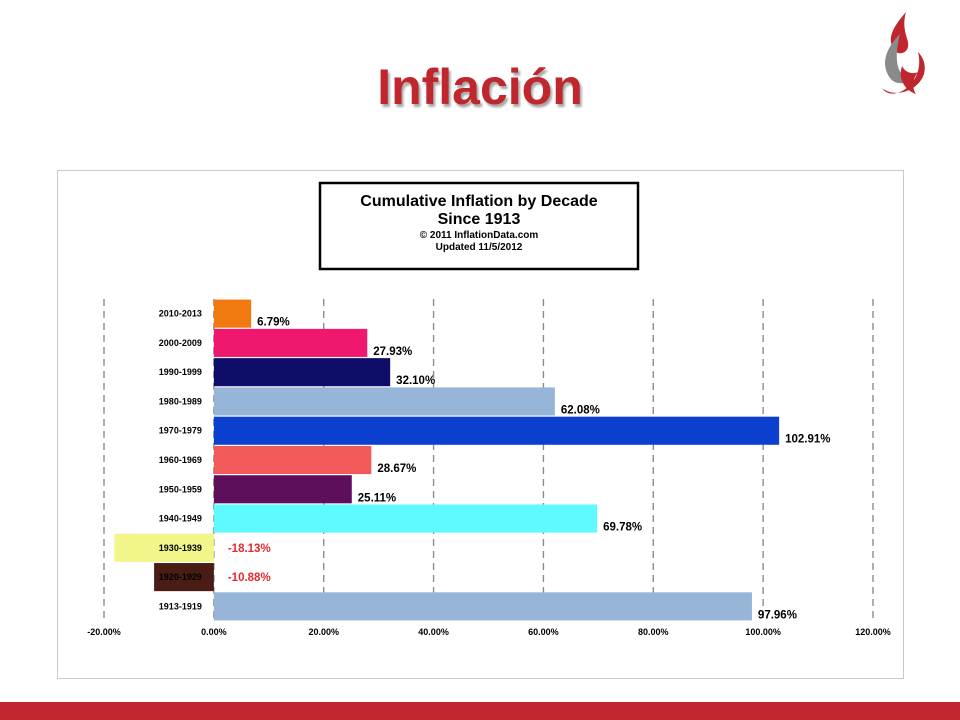  What do you see at coordinates (180, 431) in the screenshot?
I see `category-label: 1970-1979` at bounding box center [180, 431].